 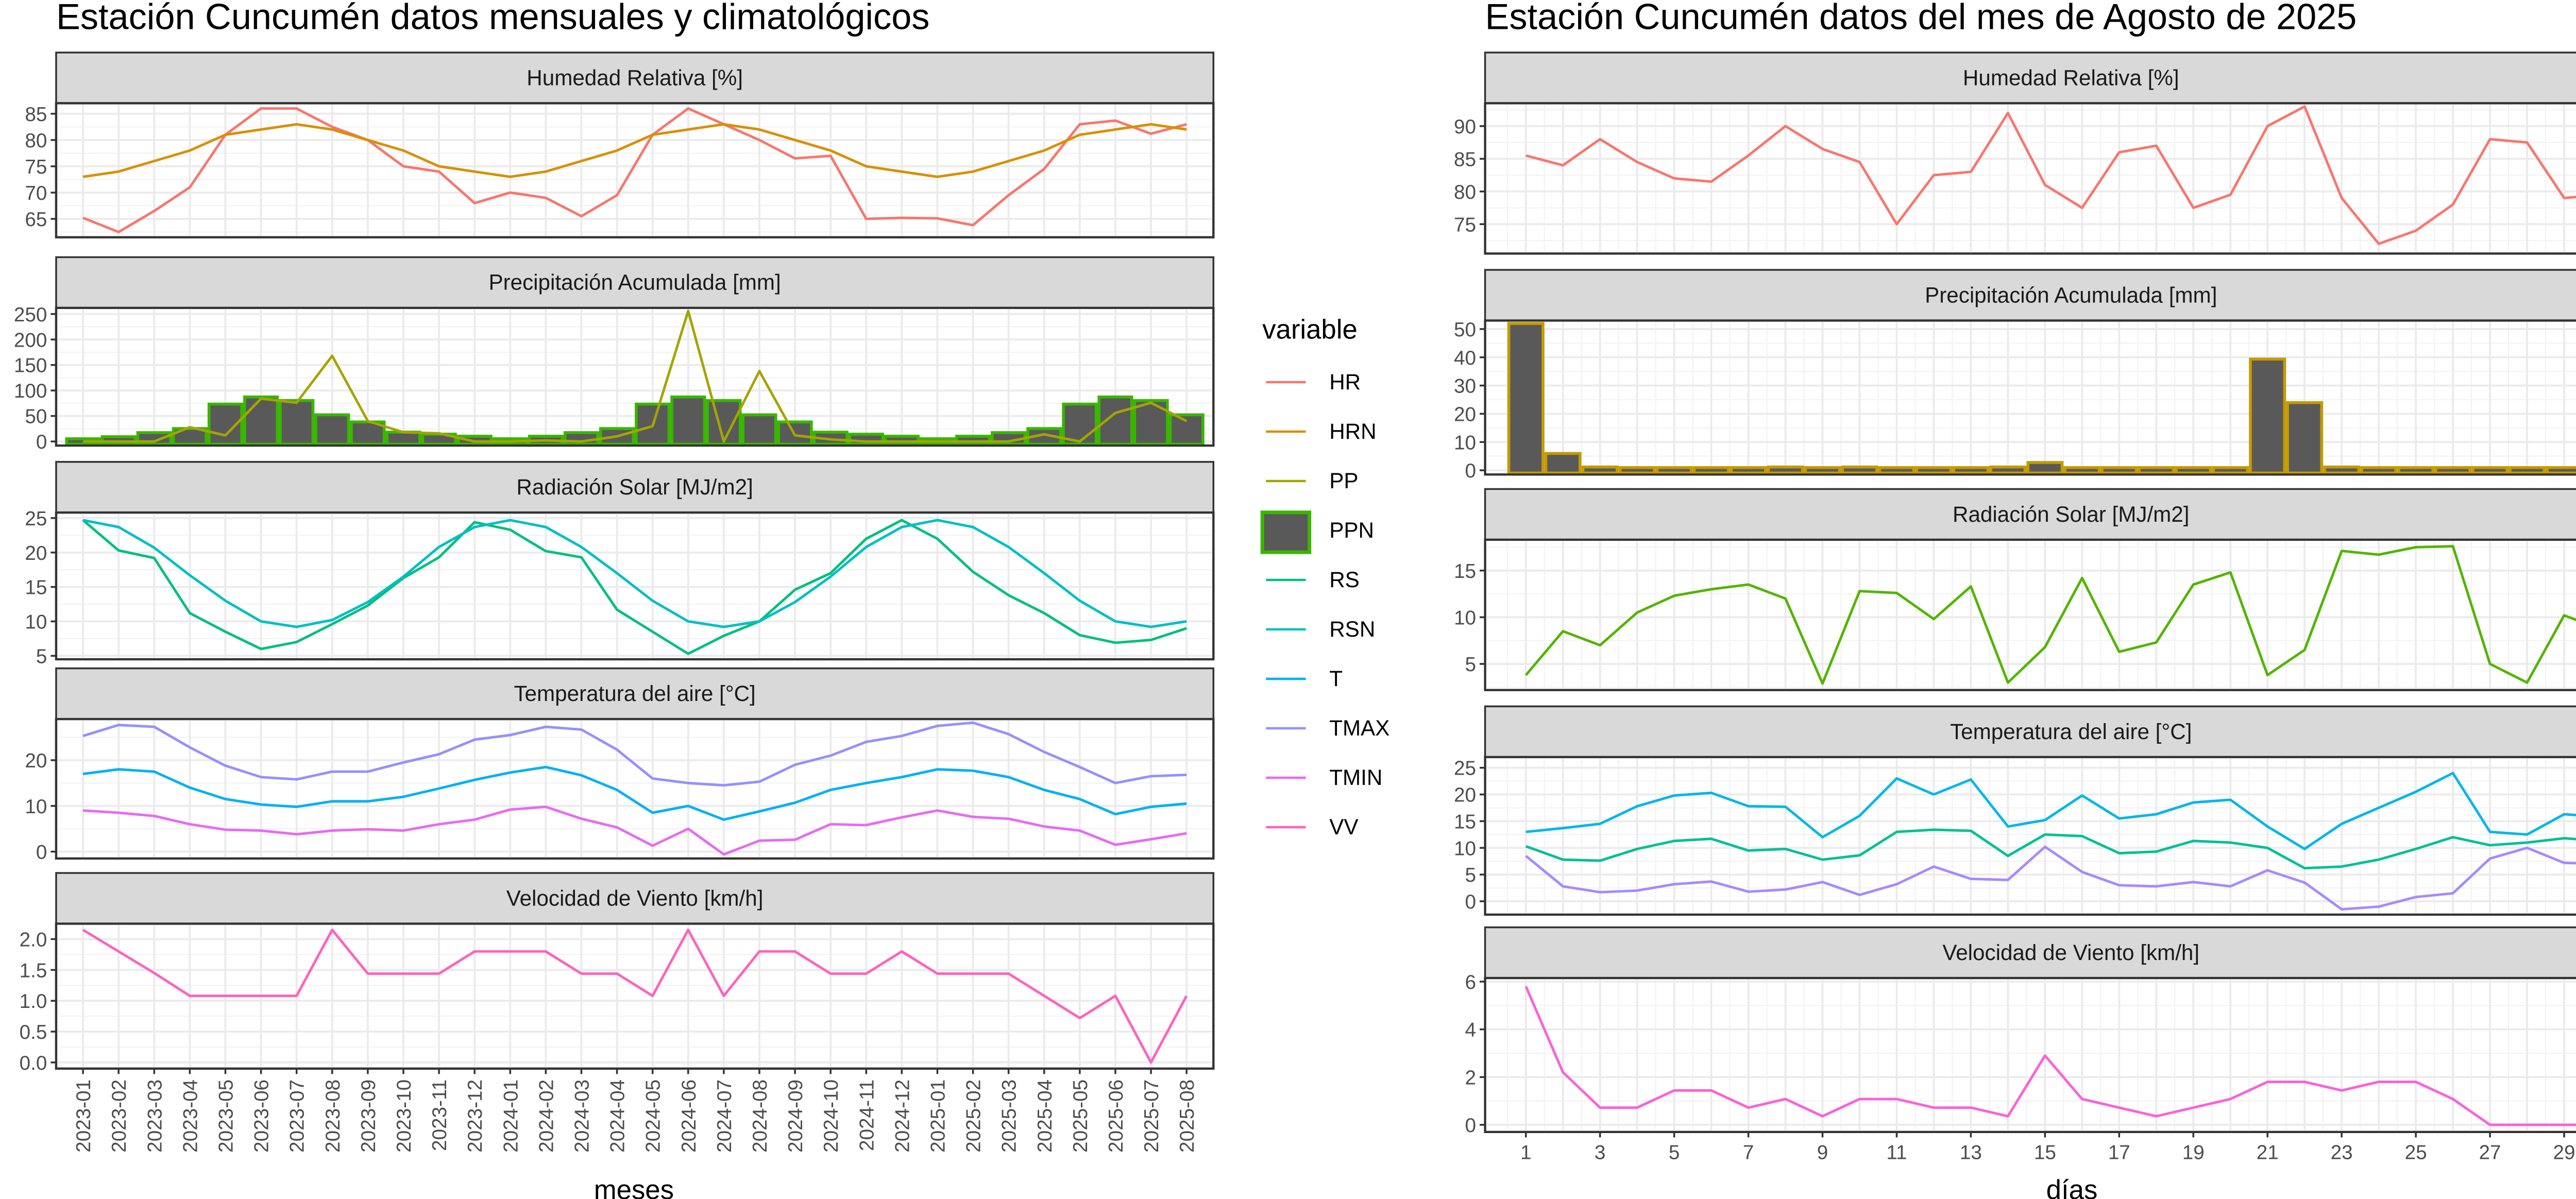 What do you see at coordinates (84, 1116) in the screenshot?
I see `x-tick-label: 2023-01` at bounding box center [84, 1116].